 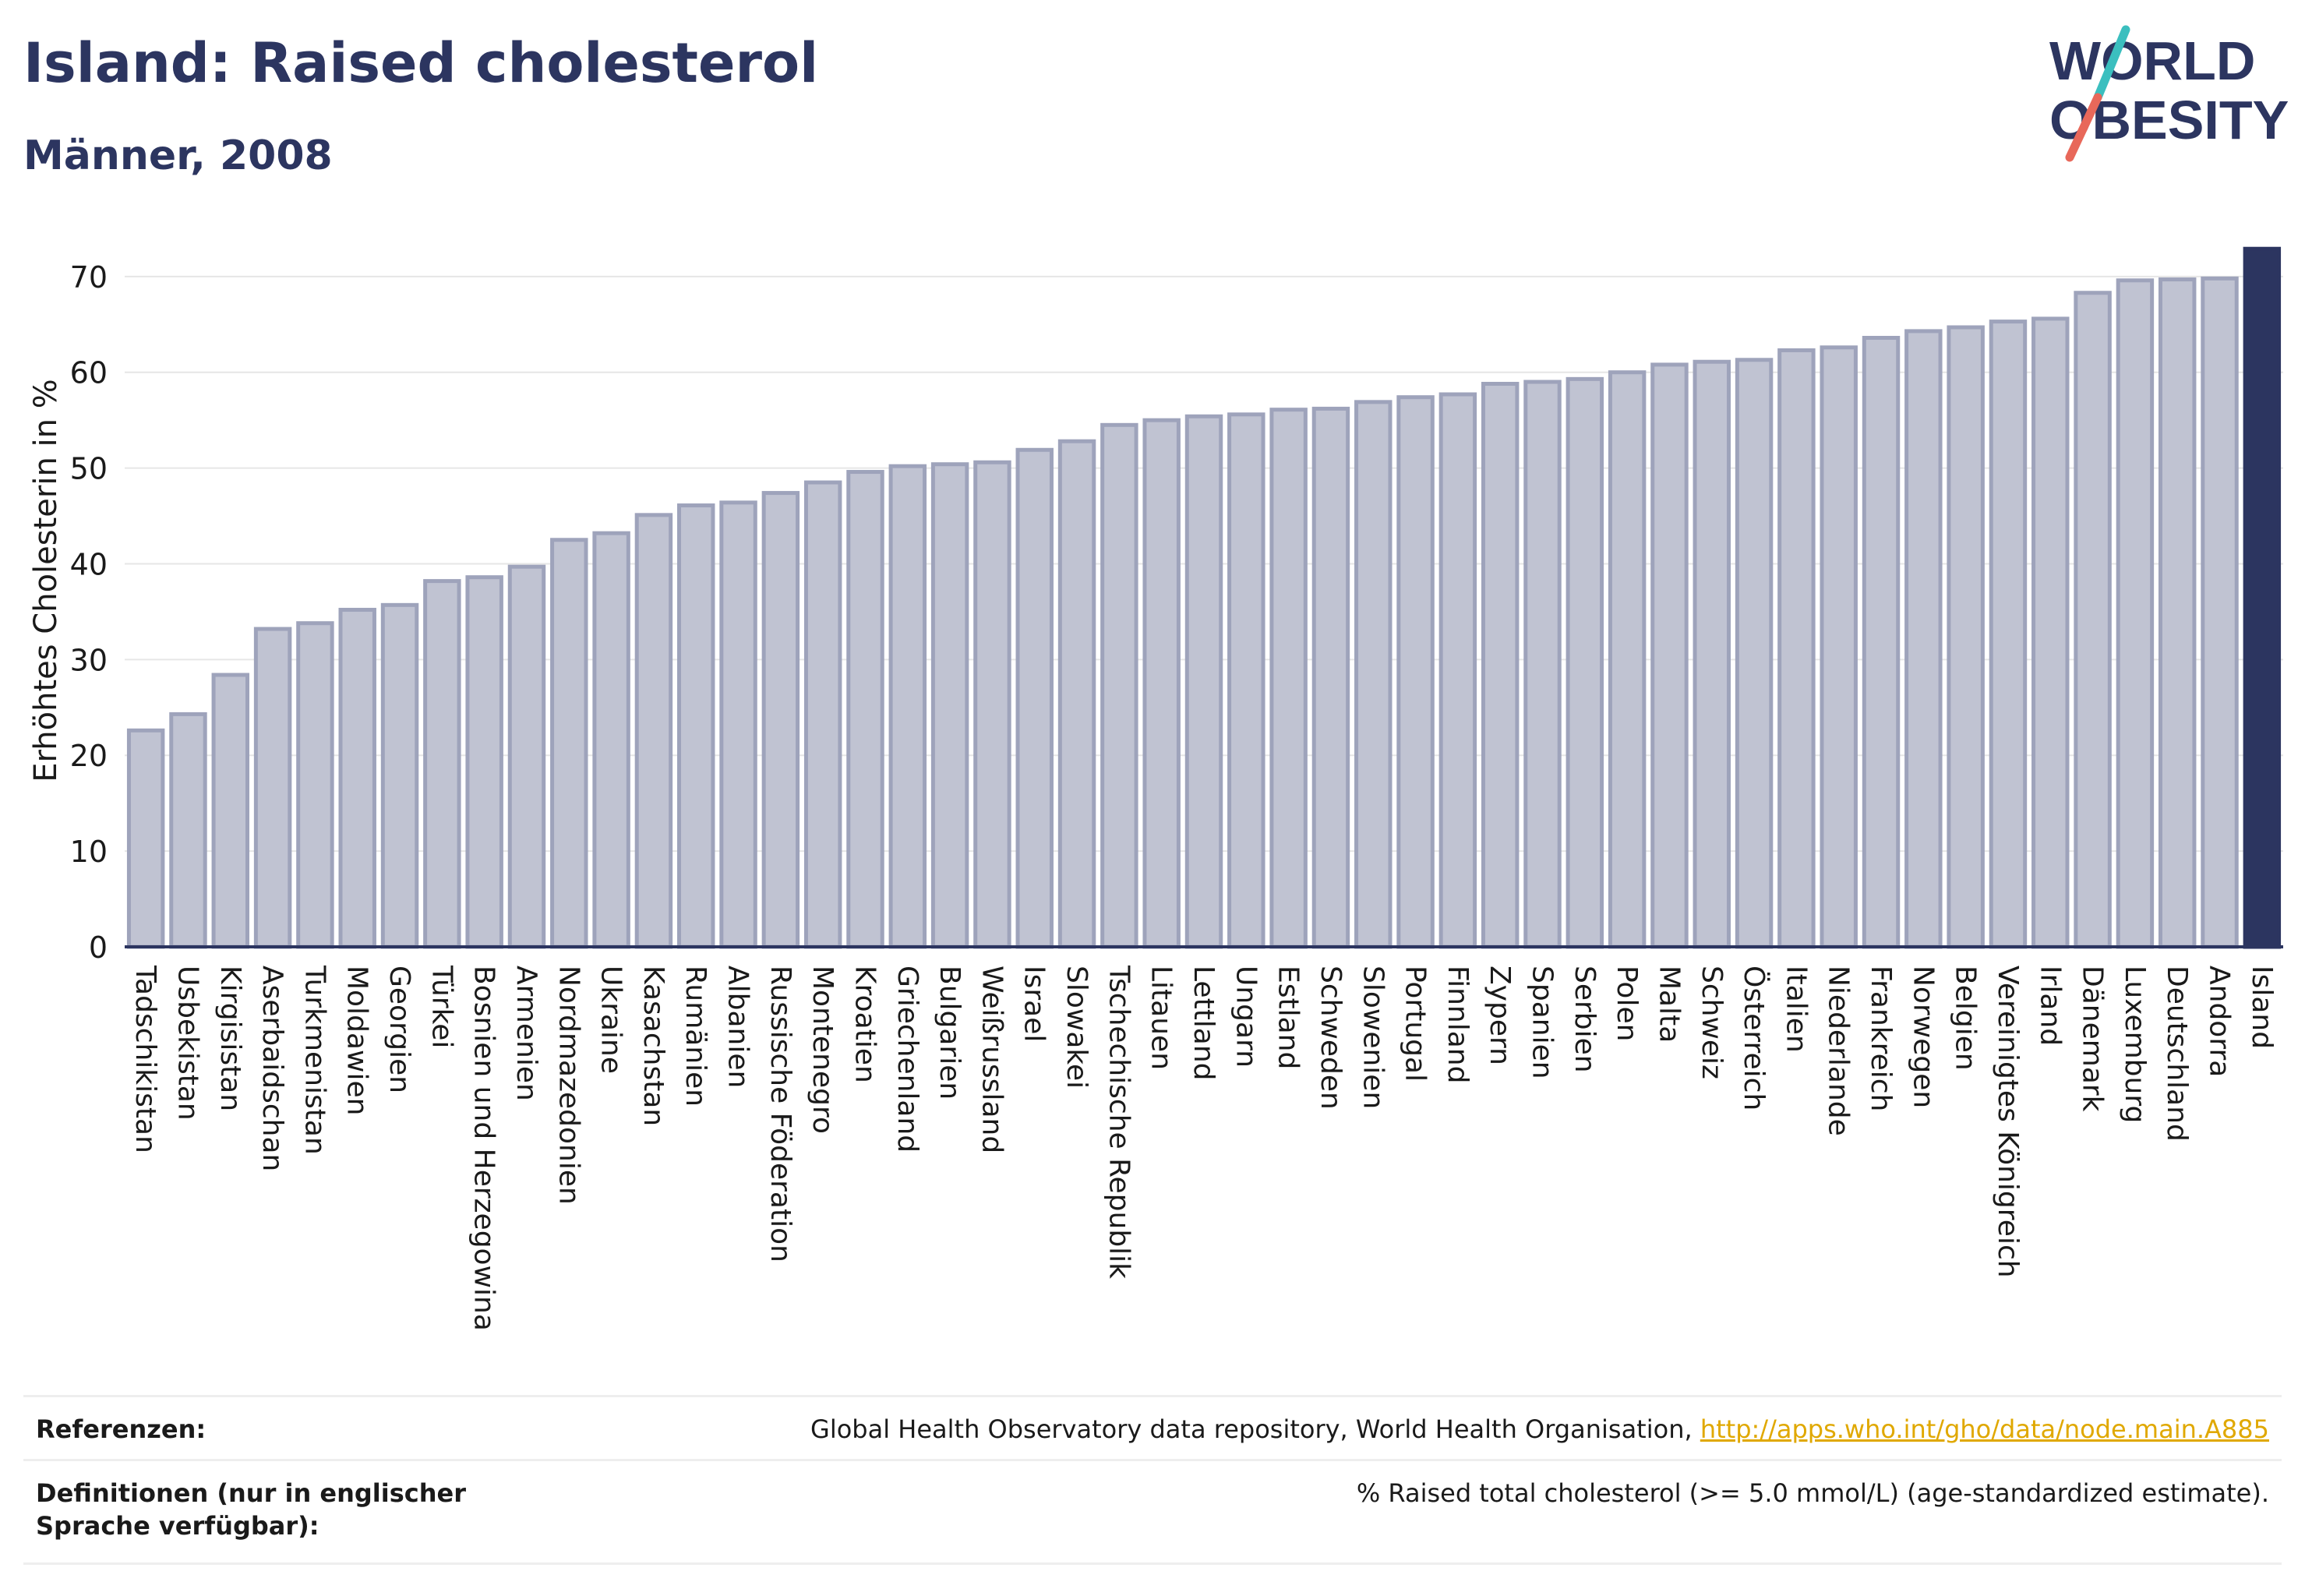 I want to click on x-tick-label: Rumänien, so click(x=695, y=1036).